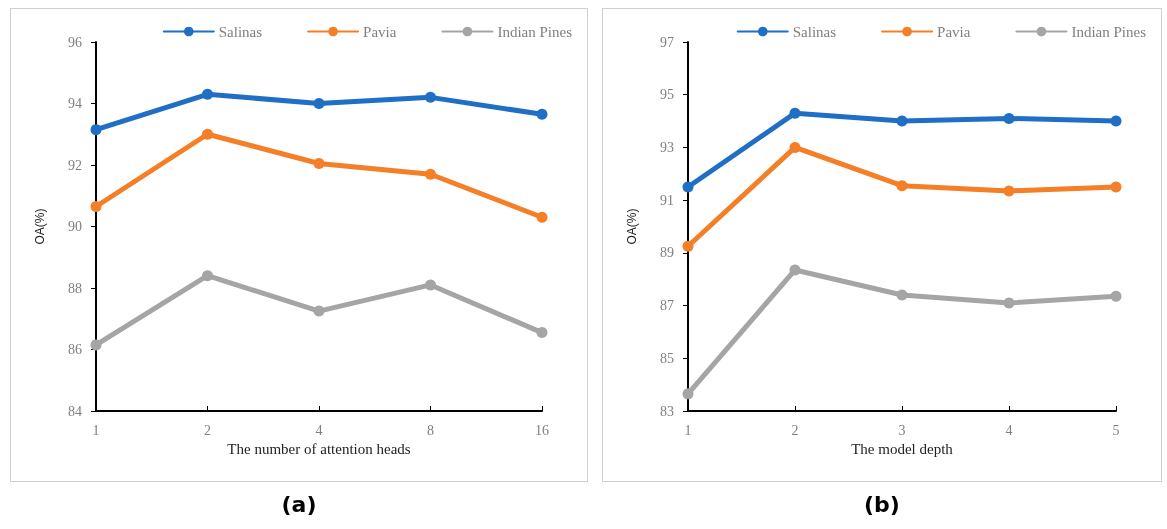 The image size is (1167, 529). I want to click on y-tick-label: 86, so click(75, 349).